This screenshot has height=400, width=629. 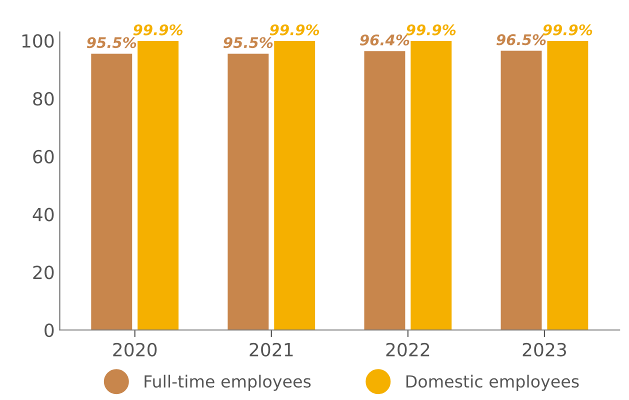 What do you see at coordinates (38, 41) in the screenshot?
I see `y-tick-label: 100` at bounding box center [38, 41].